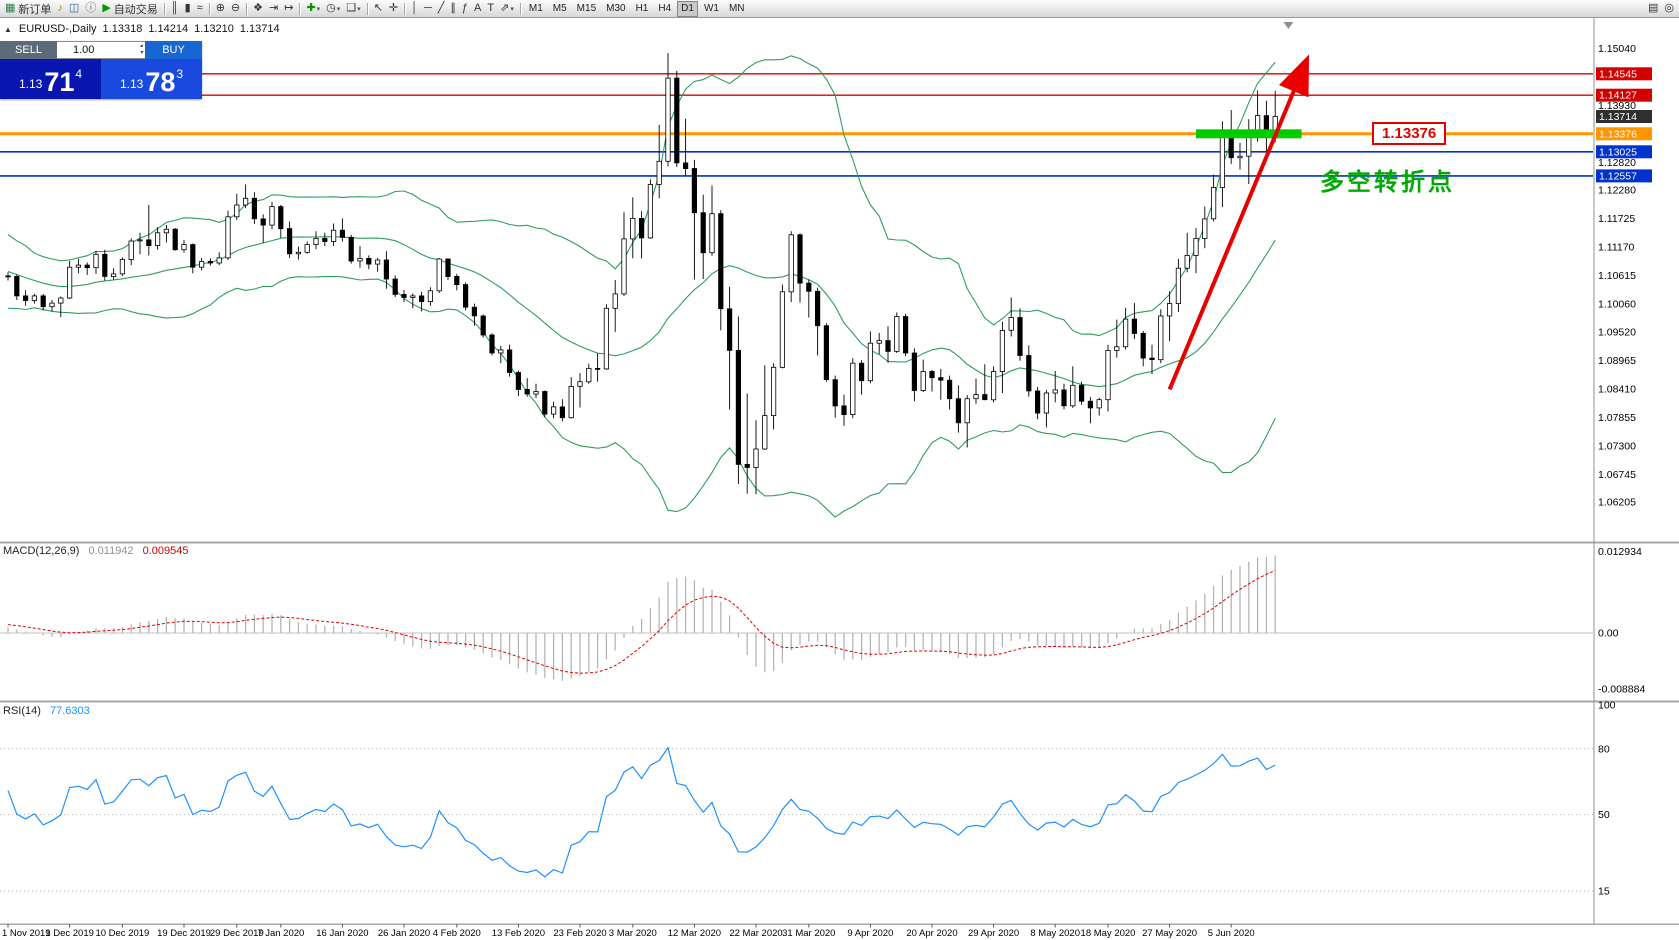 The height and width of the screenshot is (940, 1679). I want to click on info-icon: ⓘ, so click(90, 8).